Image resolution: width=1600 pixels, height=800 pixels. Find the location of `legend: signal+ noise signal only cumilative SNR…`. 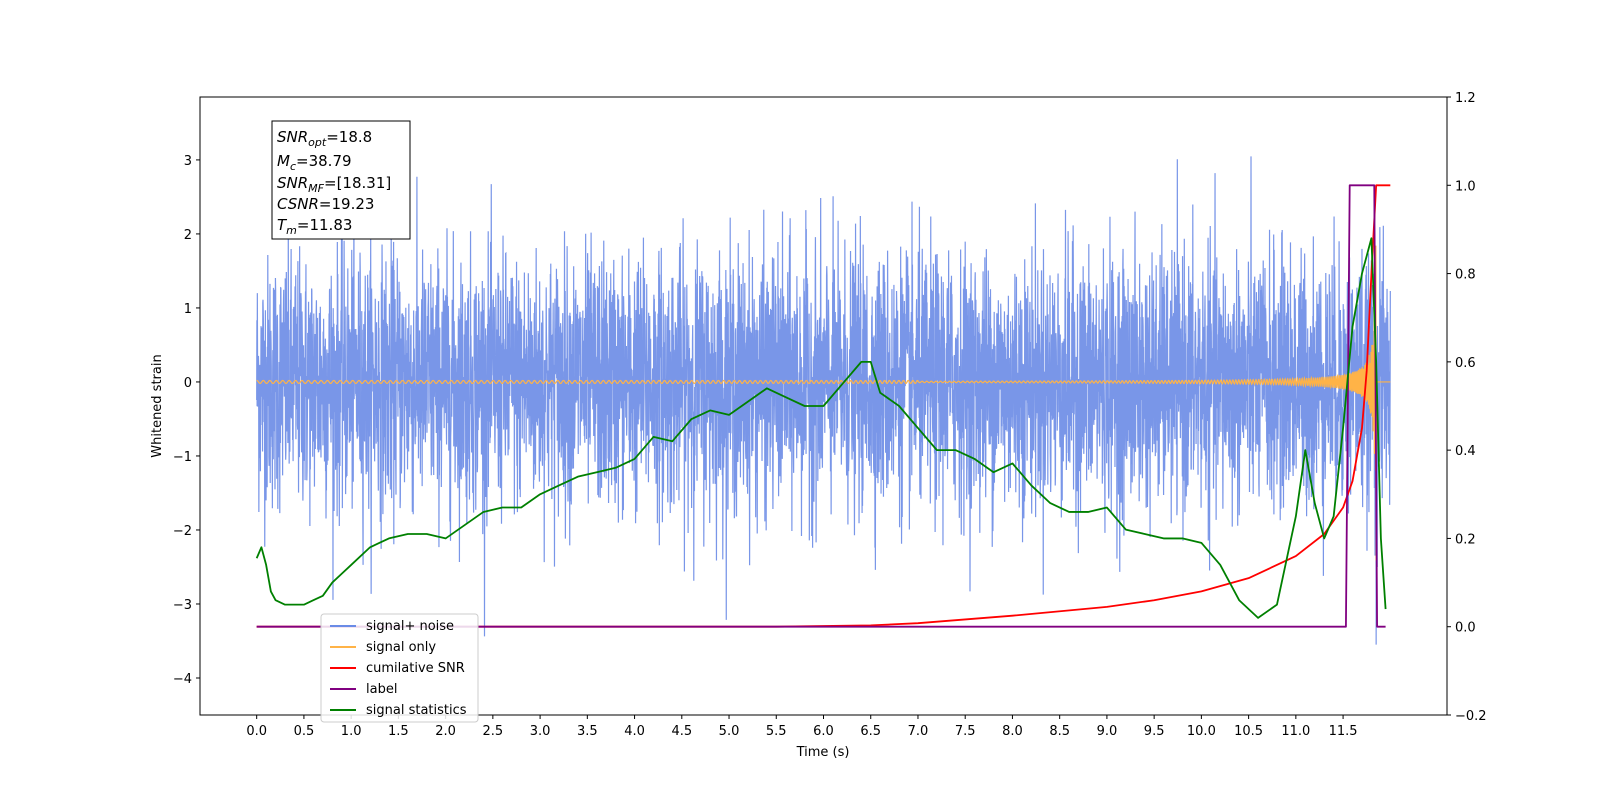

legend: signal+ noise signal only cumilative SNR… is located at coordinates (399, 668).